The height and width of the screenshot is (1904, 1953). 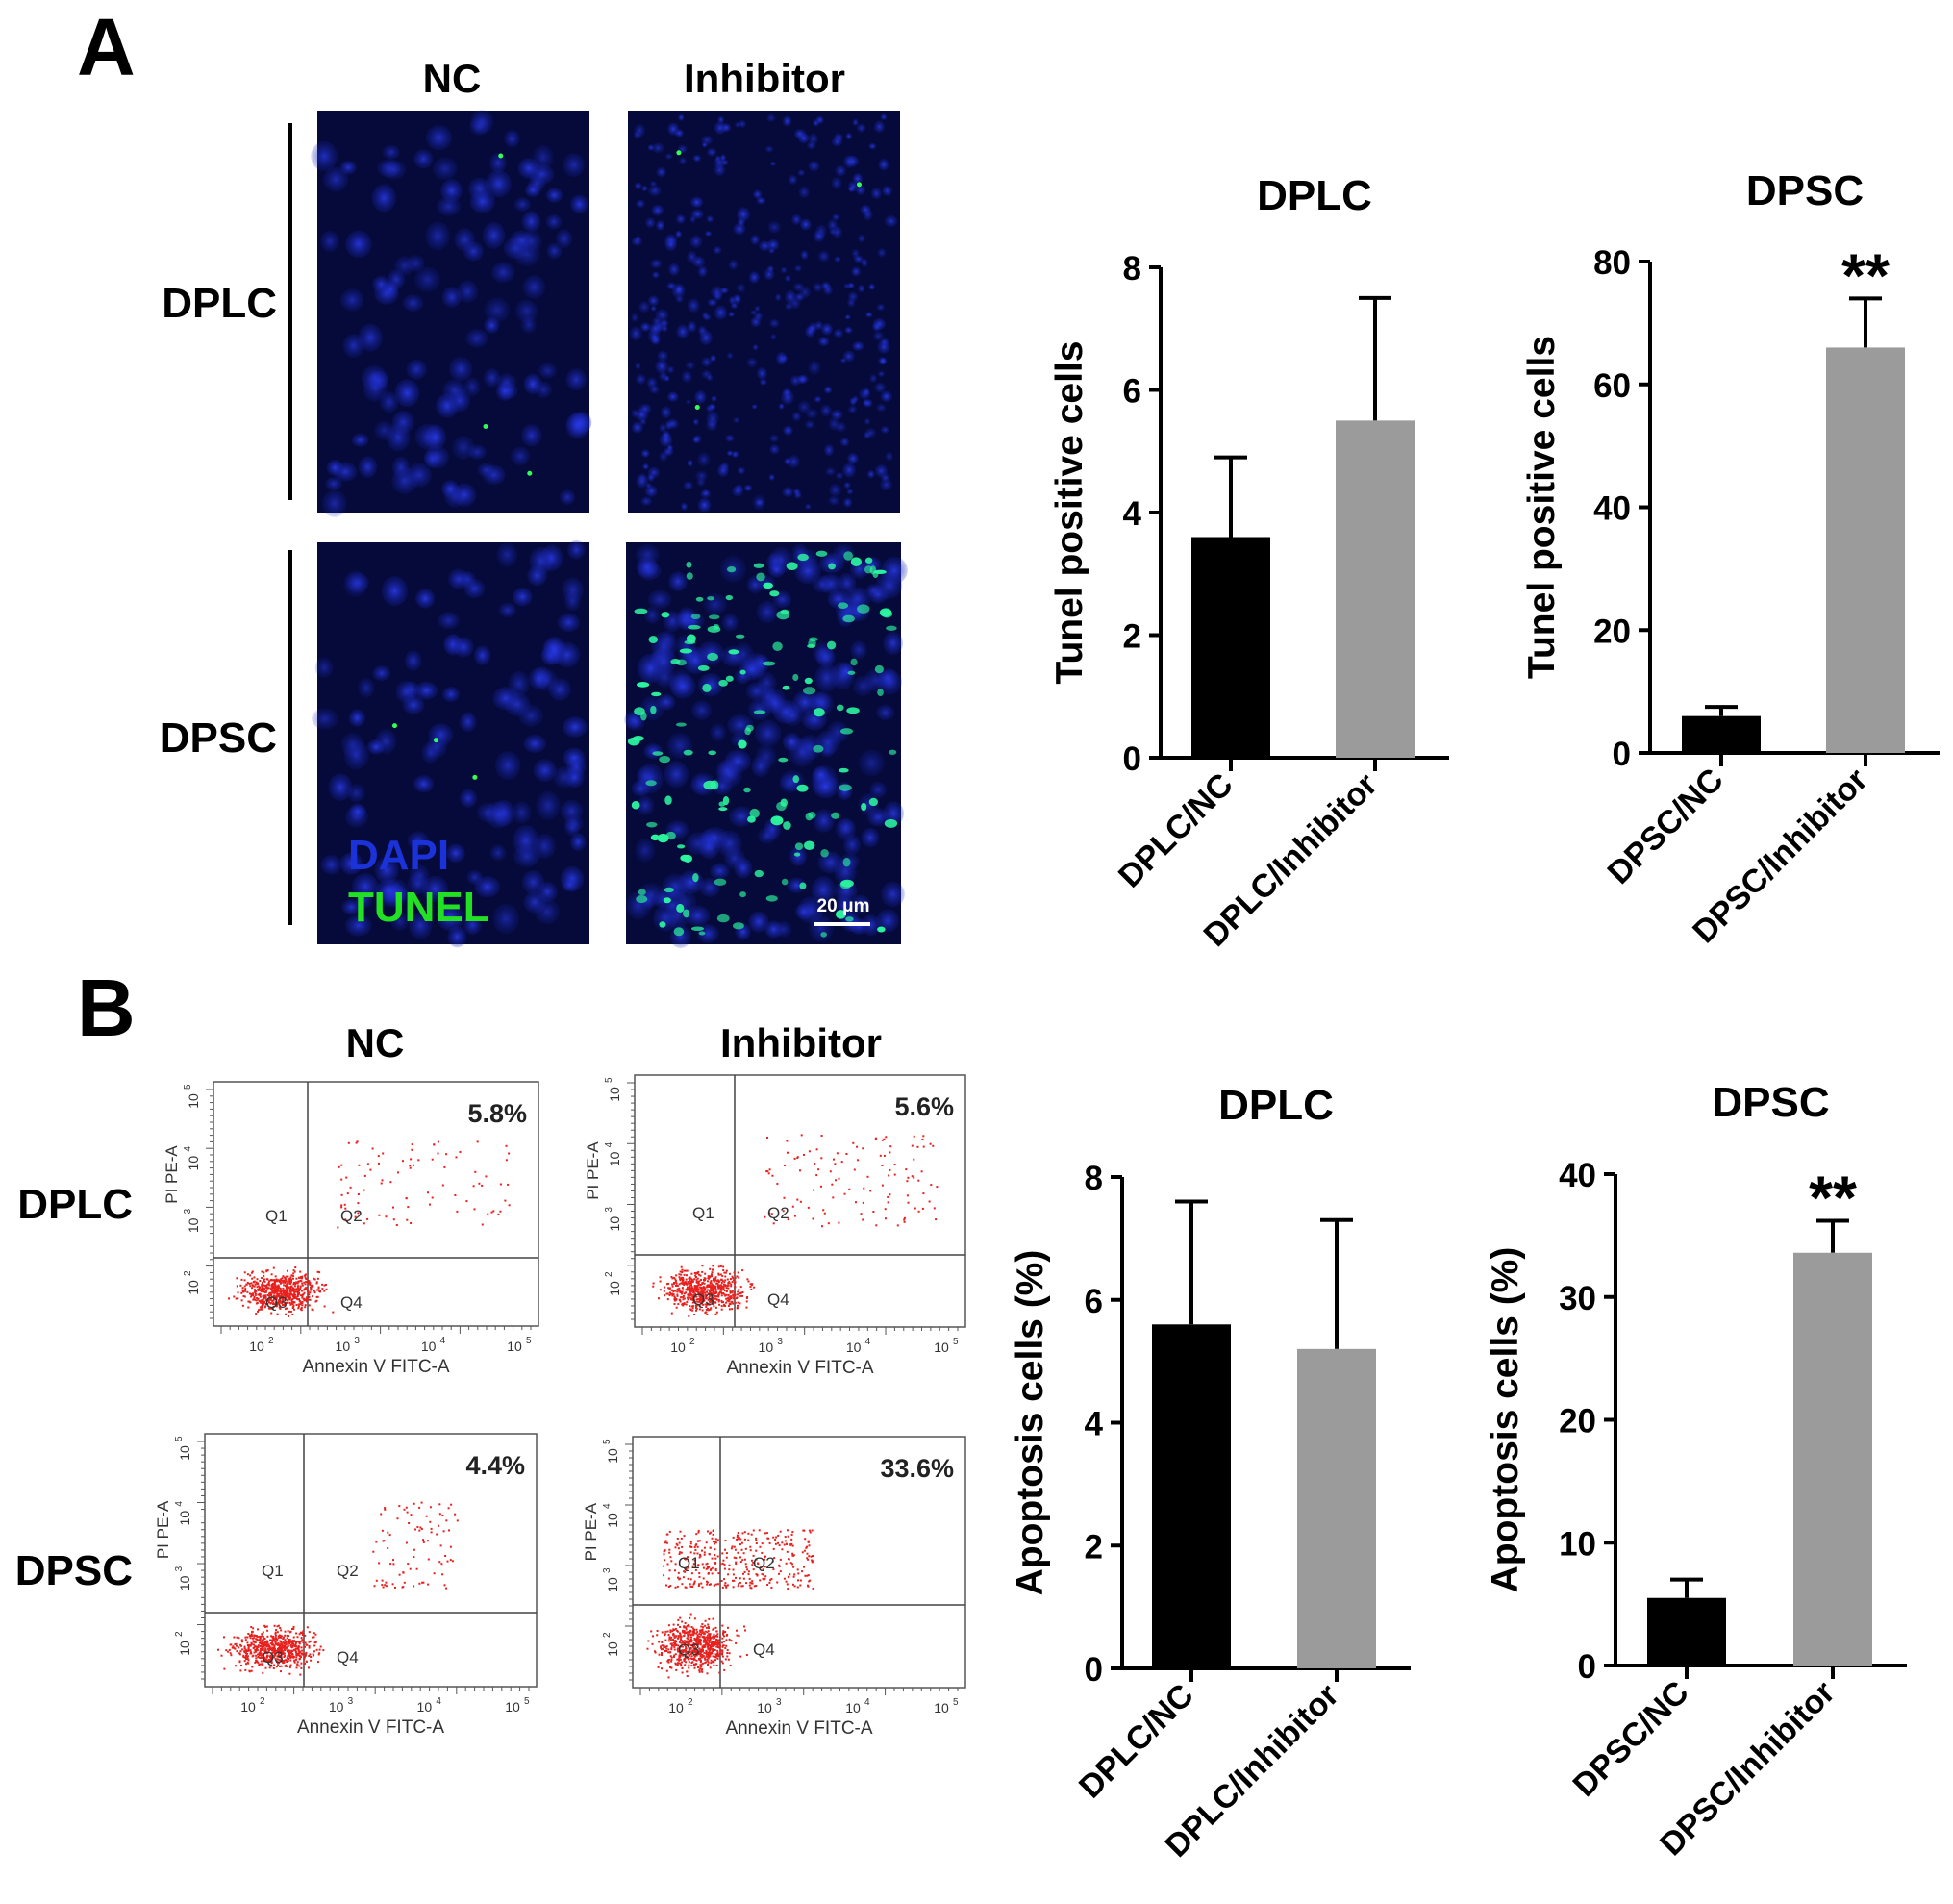 What do you see at coordinates (843, 906) in the screenshot?
I see `scalebar-label: 20 μm` at bounding box center [843, 906].